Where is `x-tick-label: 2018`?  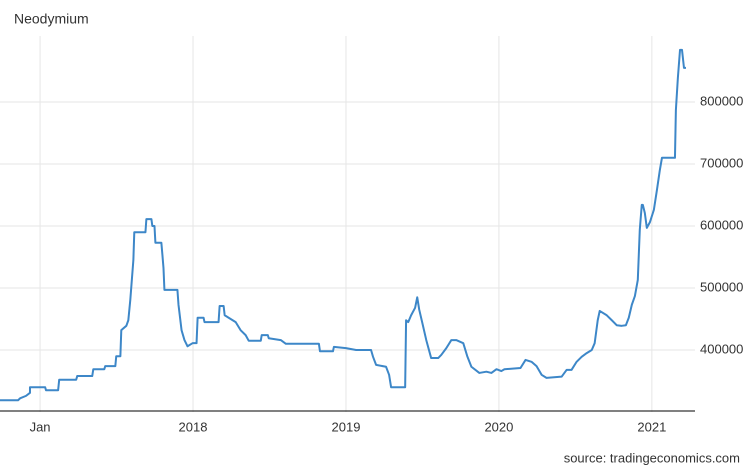 x-tick-label: 2018 is located at coordinates (193, 426).